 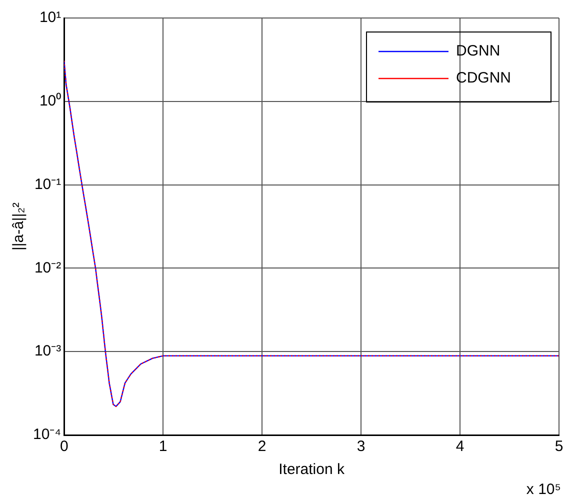 What do you see at coordinates (262, 447) in the screenshot?
I see `x-tick-label: 2` at bounding box center [262, 447].